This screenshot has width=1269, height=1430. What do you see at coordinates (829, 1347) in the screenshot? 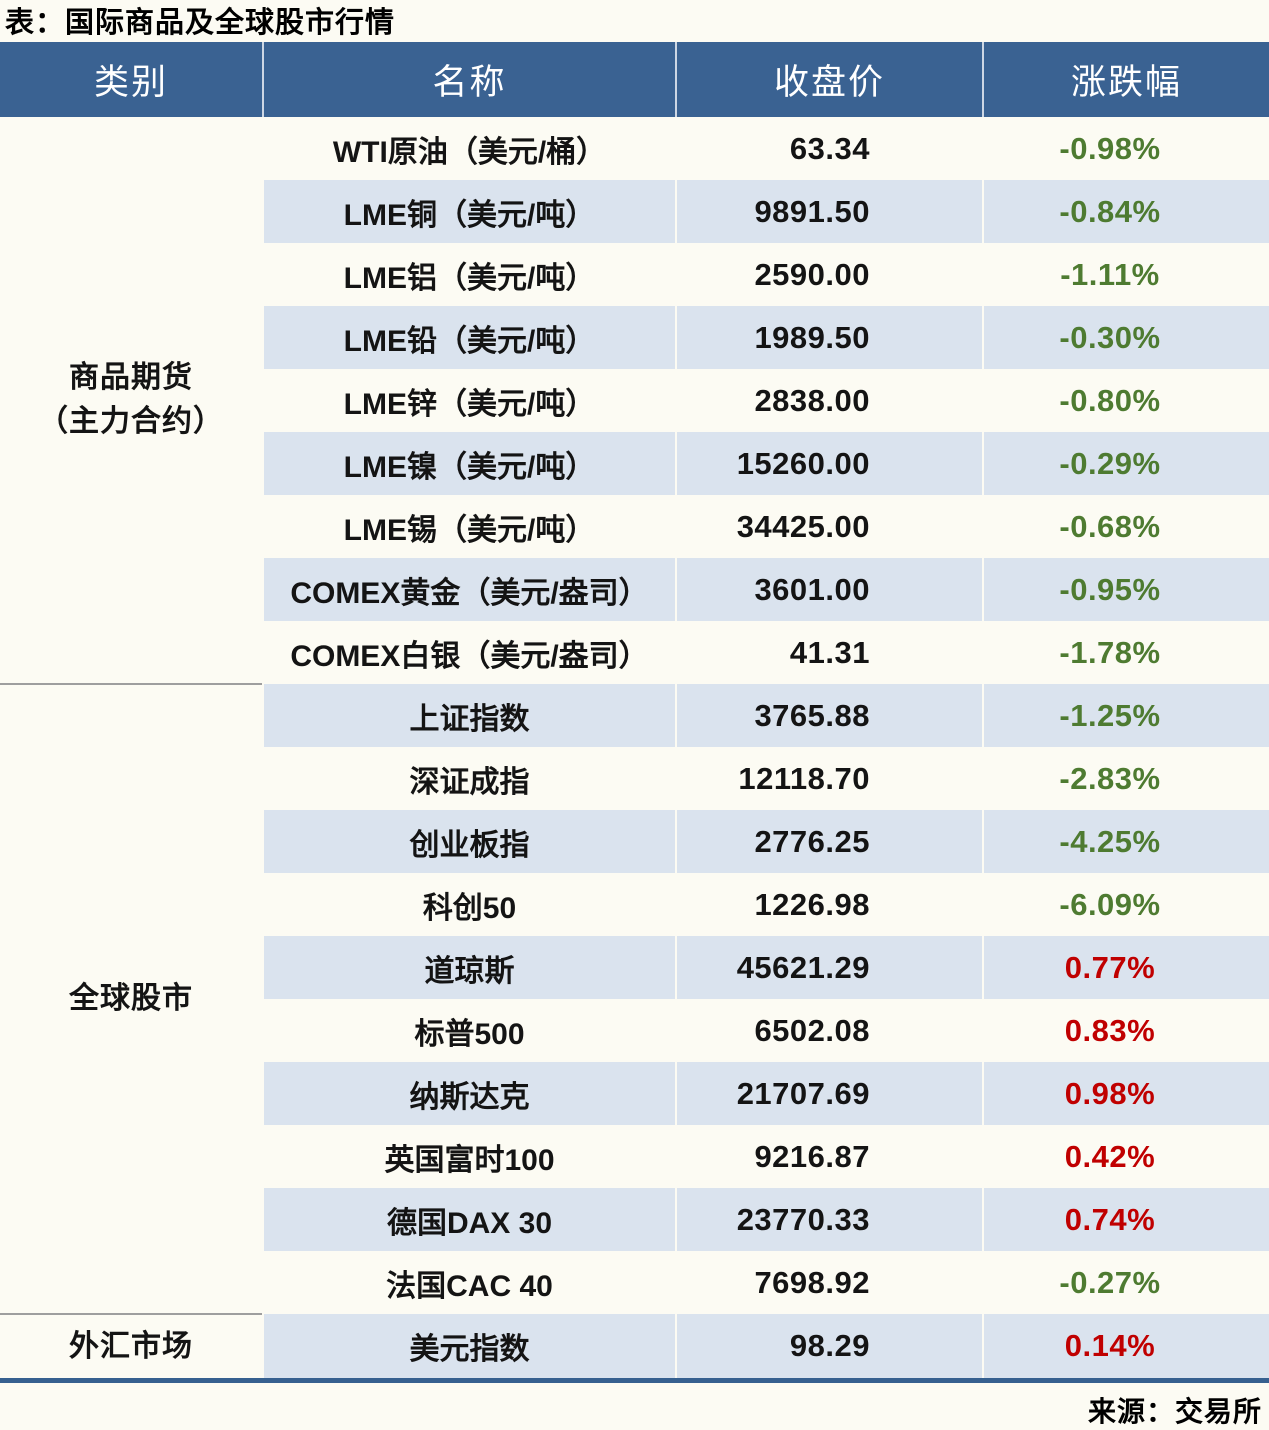
I see `close-price-cell: 98.29` at bounding box center [829, 1347].